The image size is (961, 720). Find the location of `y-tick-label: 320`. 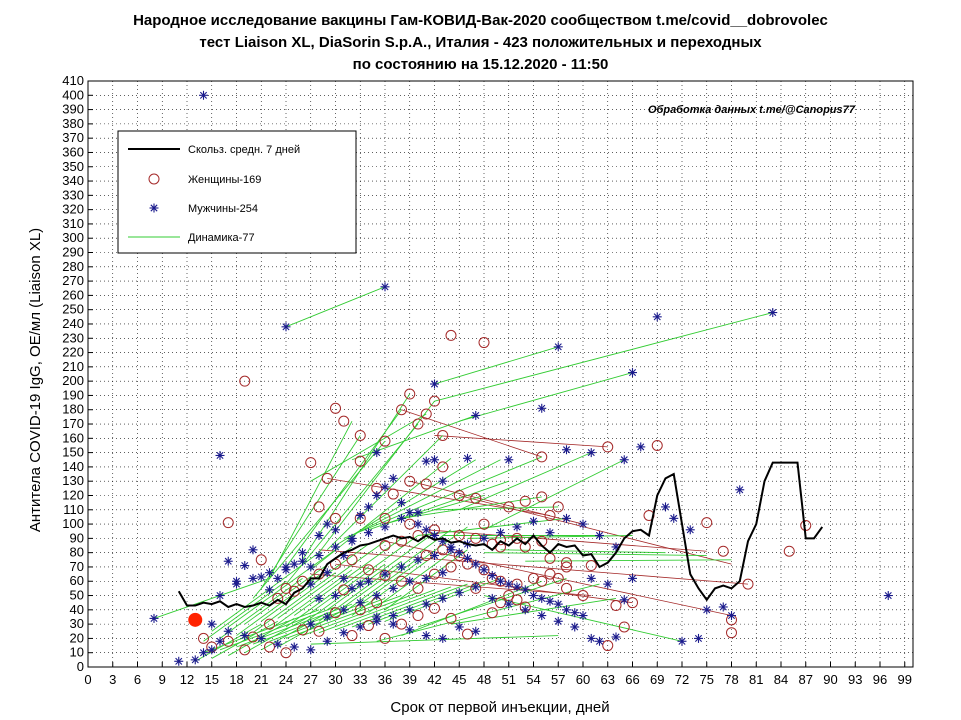

y-tick-label: 320 is located at coordinates (73, 209).